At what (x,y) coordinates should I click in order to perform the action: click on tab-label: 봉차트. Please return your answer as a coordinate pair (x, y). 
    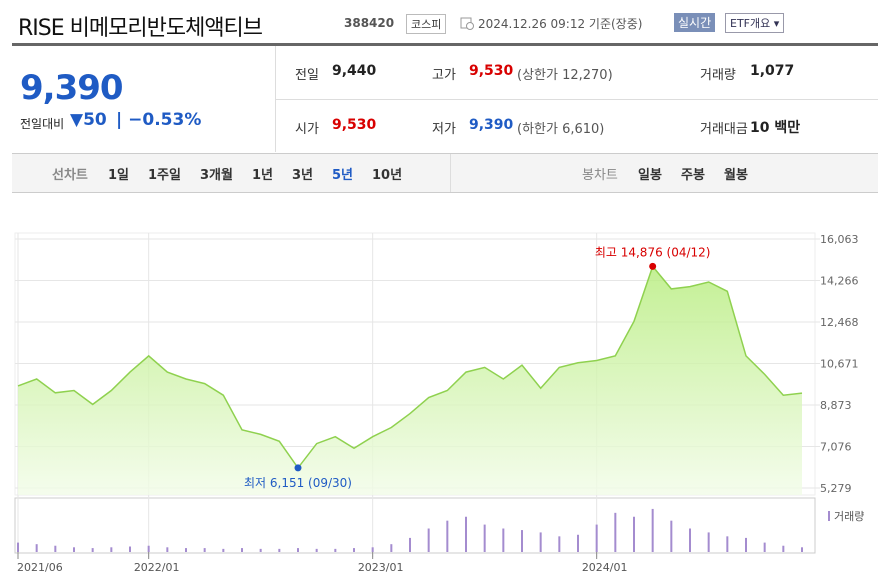
    Looking at the image, I should click on (600, 175).